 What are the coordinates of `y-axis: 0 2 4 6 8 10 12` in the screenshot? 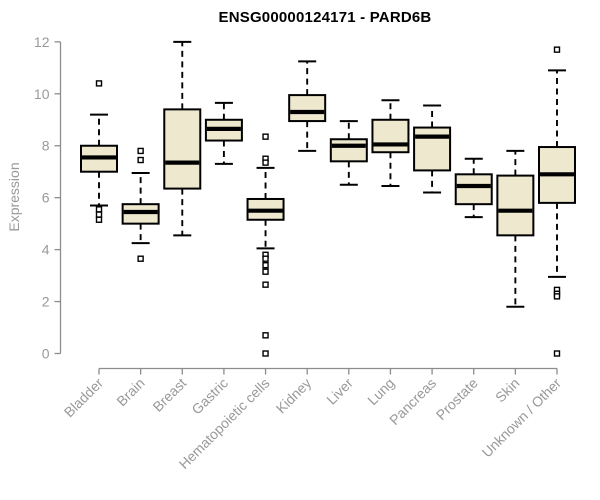 It's located at (48, 198).